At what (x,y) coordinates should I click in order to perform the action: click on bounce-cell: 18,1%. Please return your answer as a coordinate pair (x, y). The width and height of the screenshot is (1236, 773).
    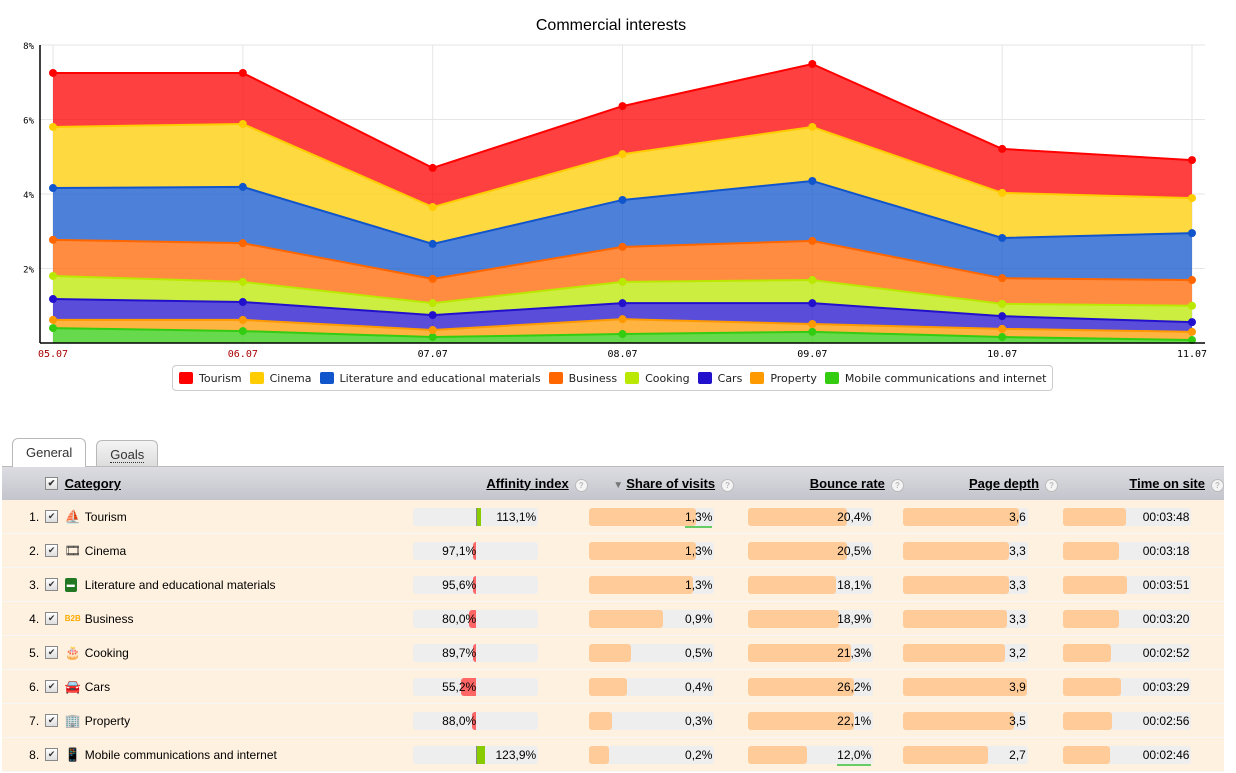
    Looking at the image, I should click on (819, 584).